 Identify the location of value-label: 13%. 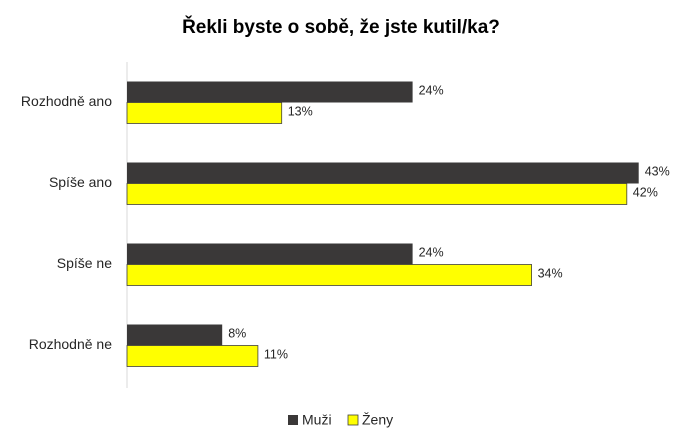
(300, 111).